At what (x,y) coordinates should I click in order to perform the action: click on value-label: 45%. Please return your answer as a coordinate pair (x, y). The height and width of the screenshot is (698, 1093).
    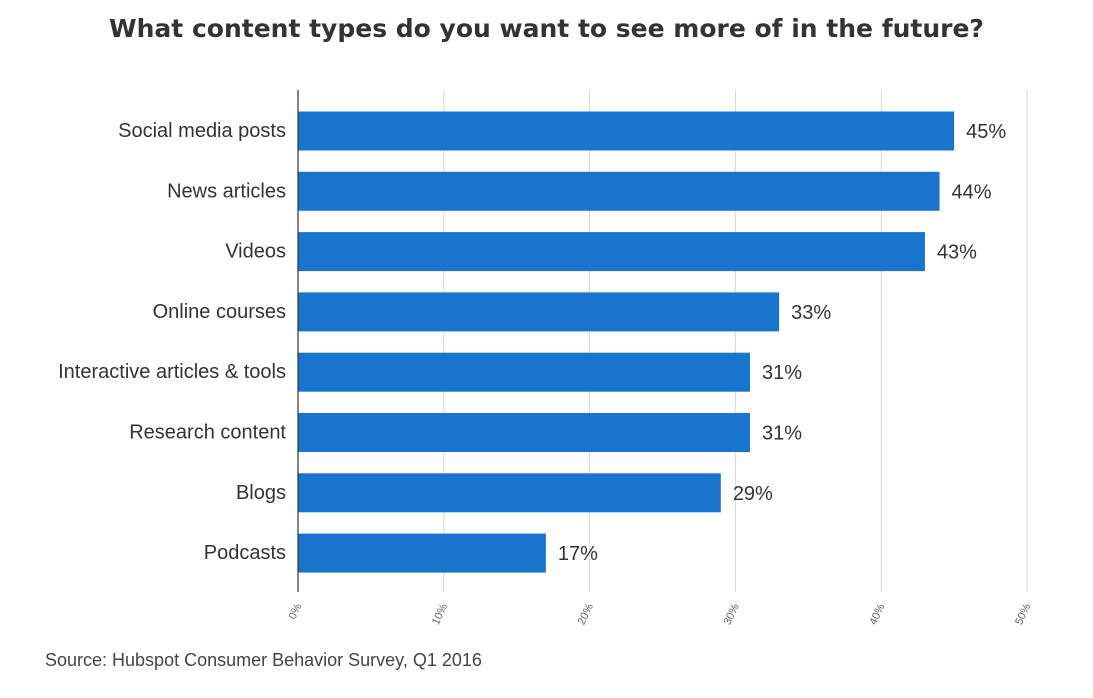
    Looking at the image, I should click on (986, 132).